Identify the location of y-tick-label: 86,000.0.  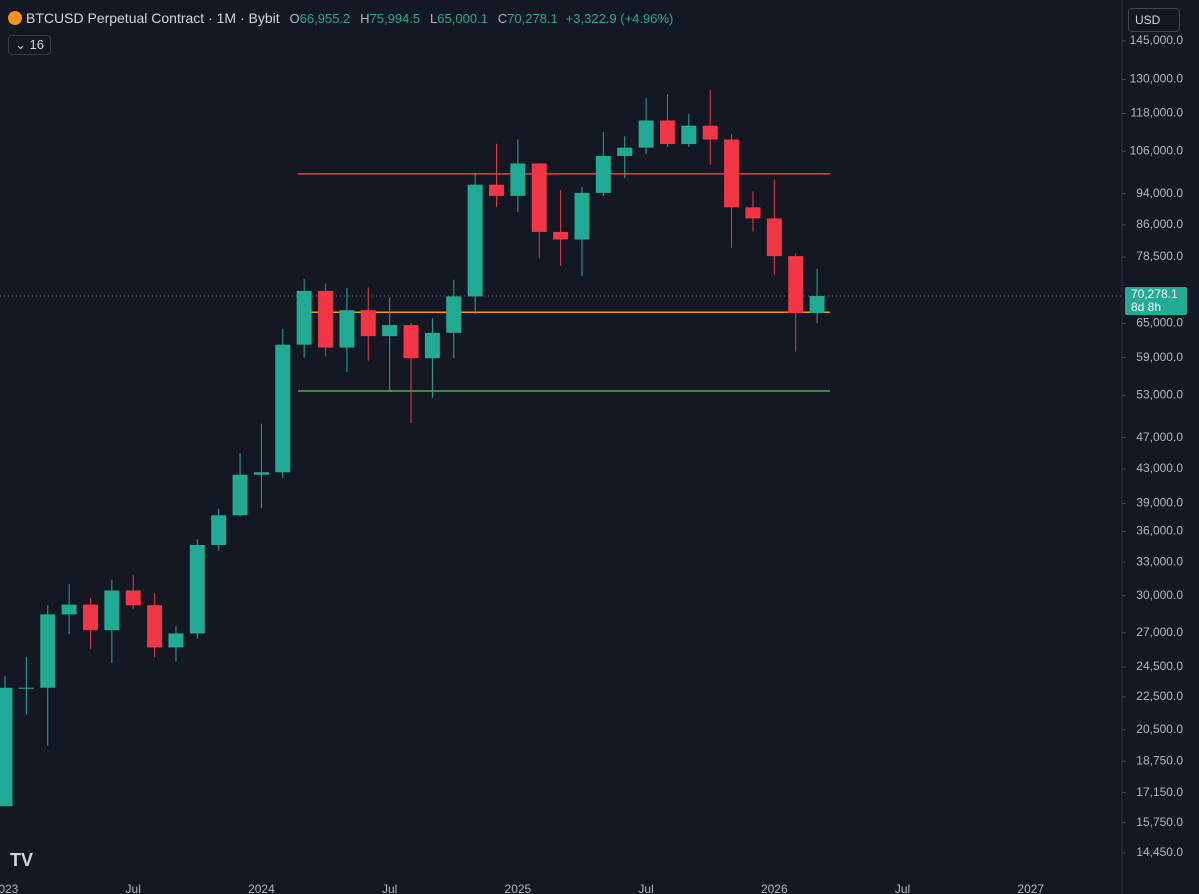
(1159, 224).